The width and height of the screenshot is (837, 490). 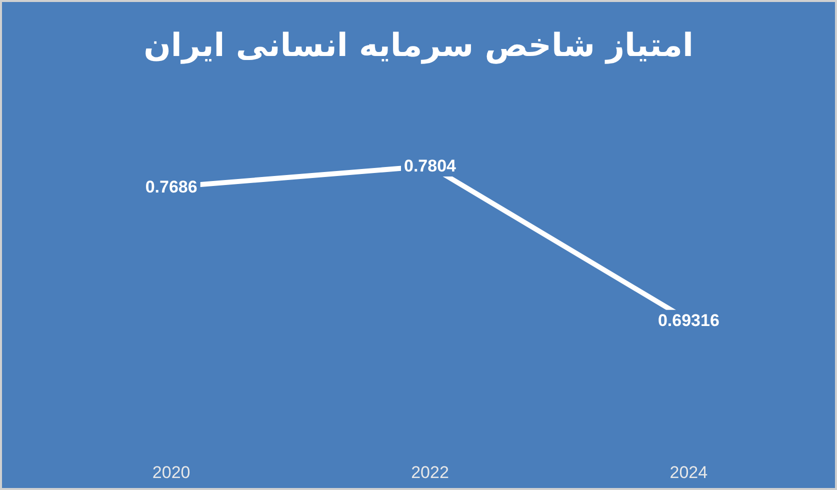 I want to click on x-tick-label: 2024, so click(x=689, y=472).